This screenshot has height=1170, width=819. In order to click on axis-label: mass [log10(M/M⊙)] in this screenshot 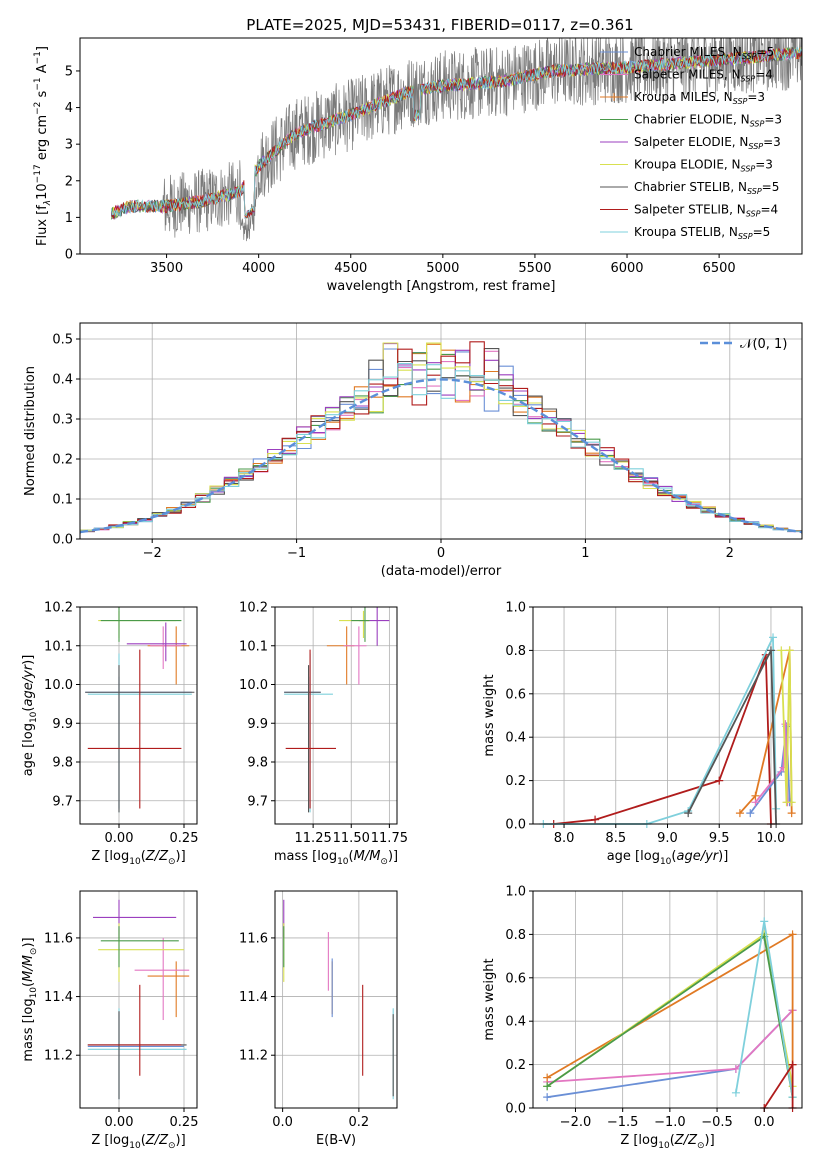, I will do `click(30, 999)`.